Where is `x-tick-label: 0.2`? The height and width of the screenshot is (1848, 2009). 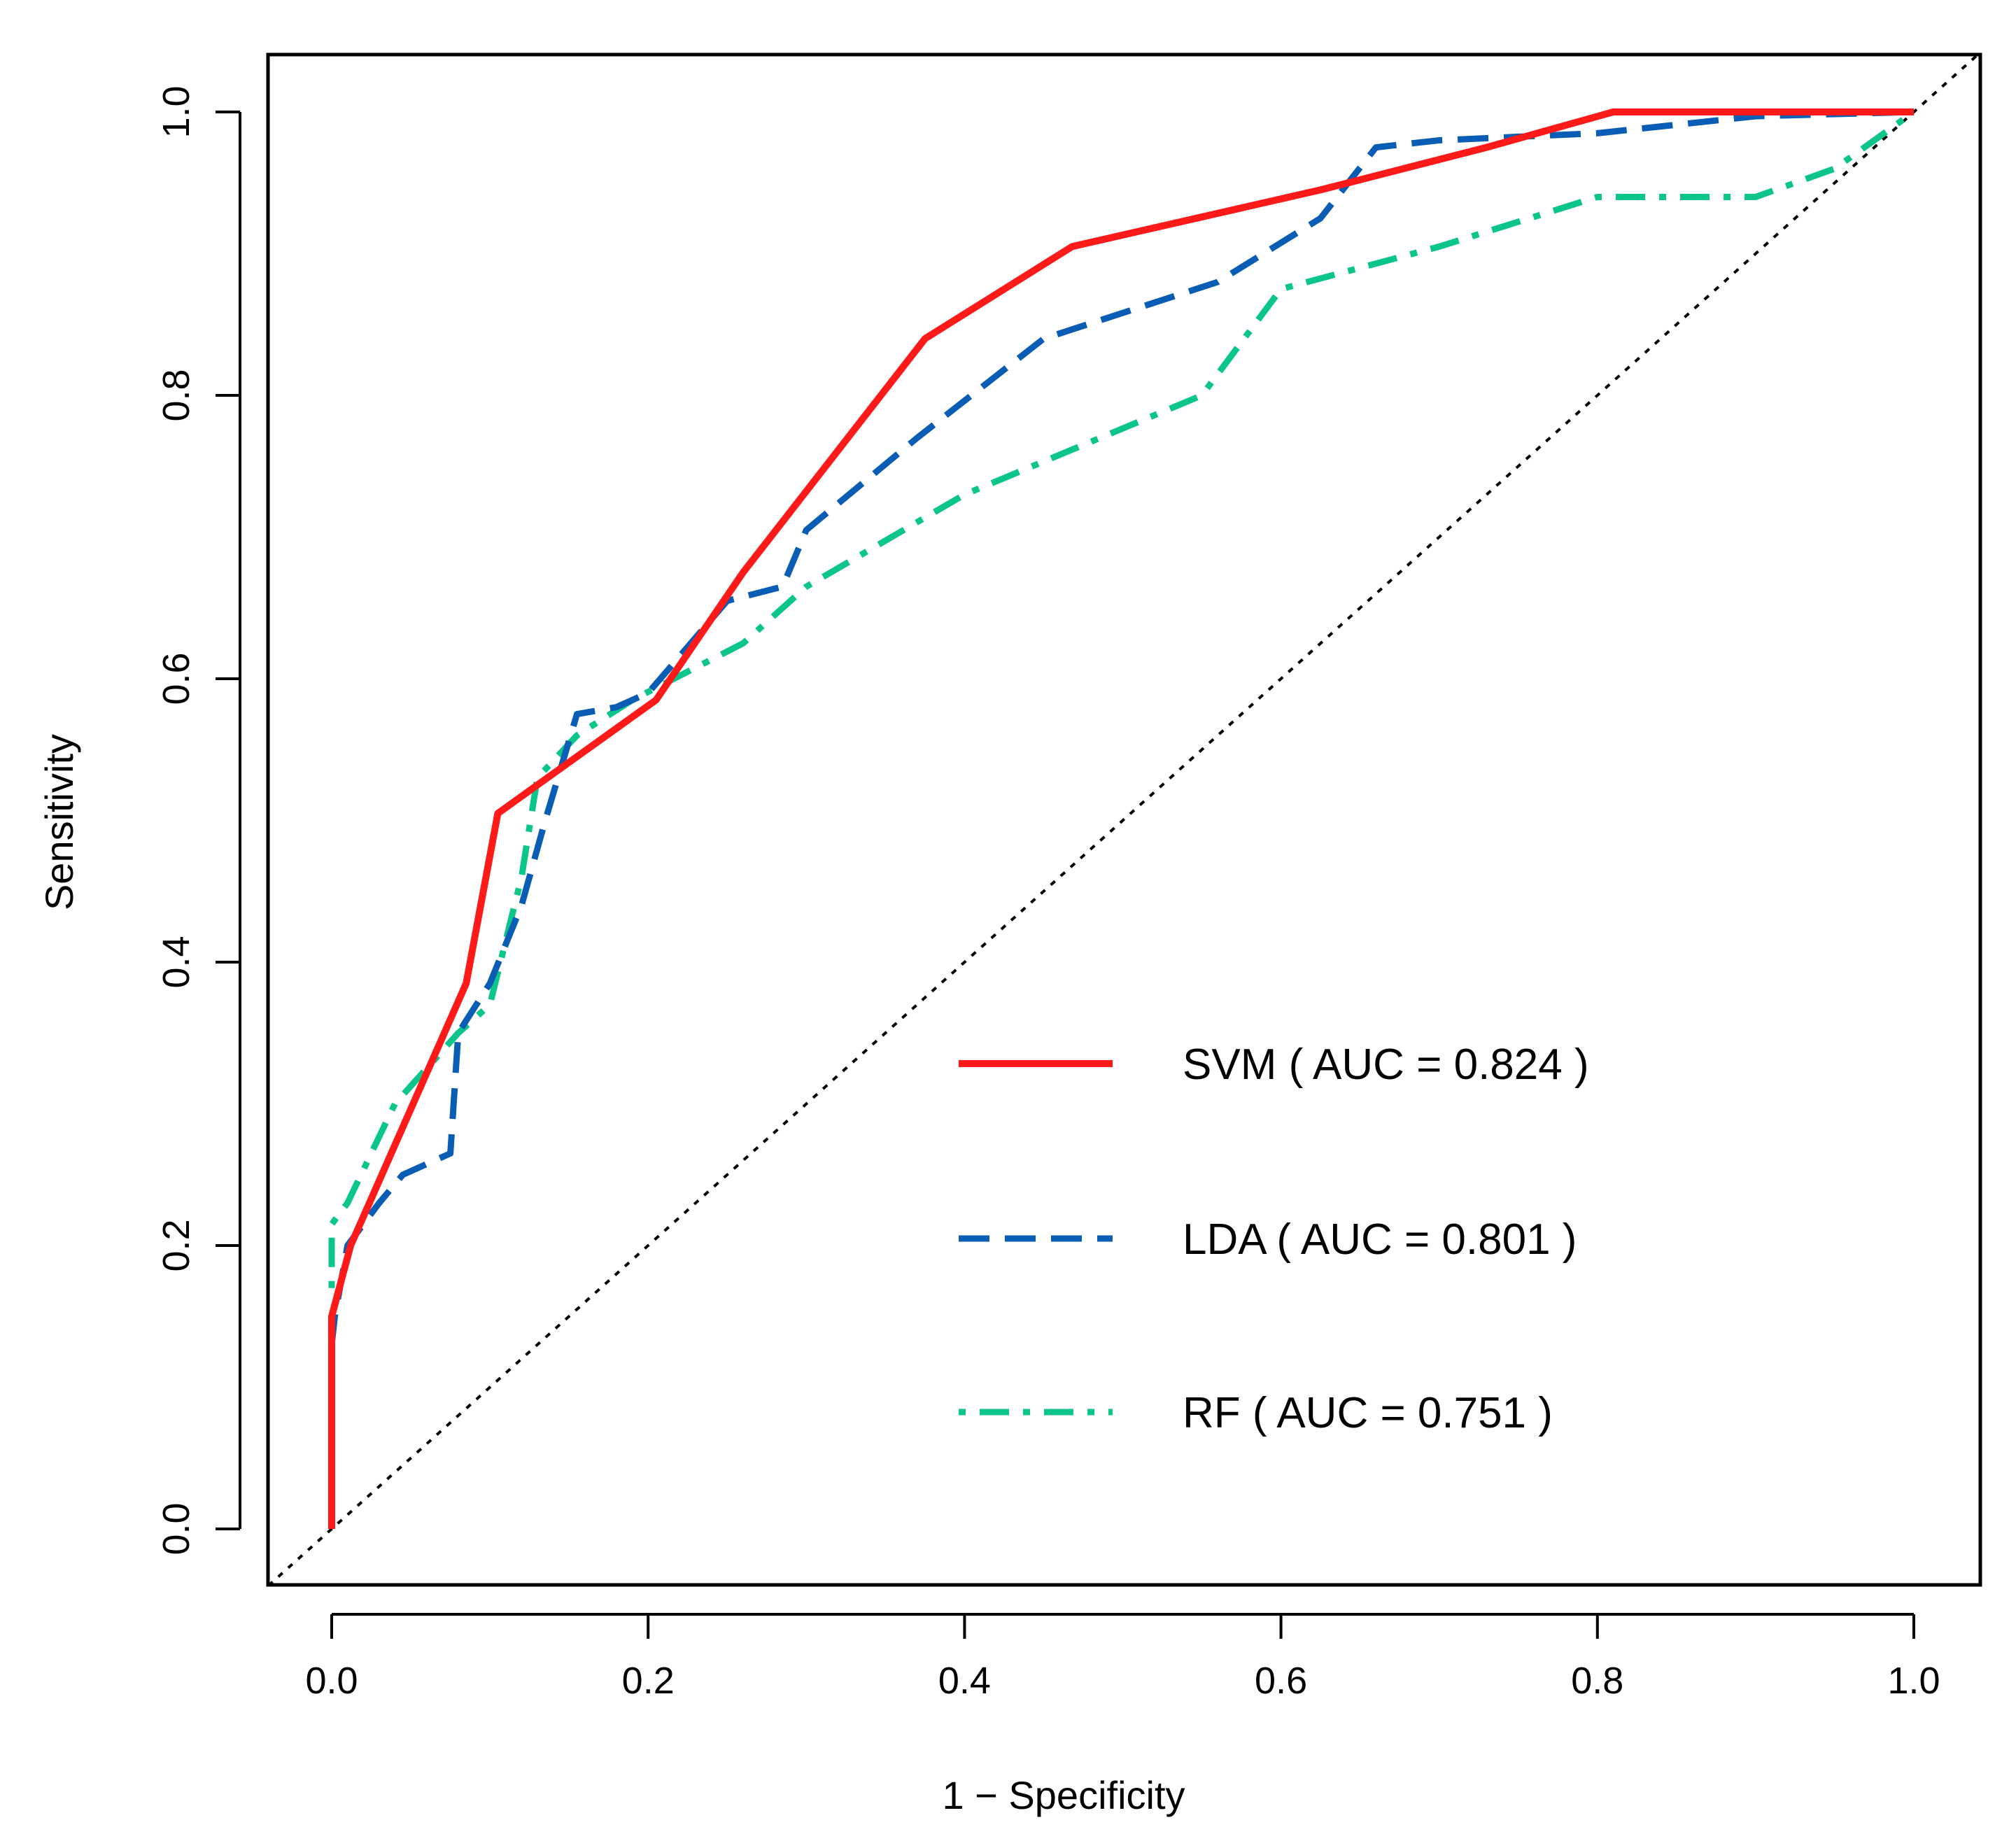 x-tick-label: 0.2 is located at coordinates (648, 1681).